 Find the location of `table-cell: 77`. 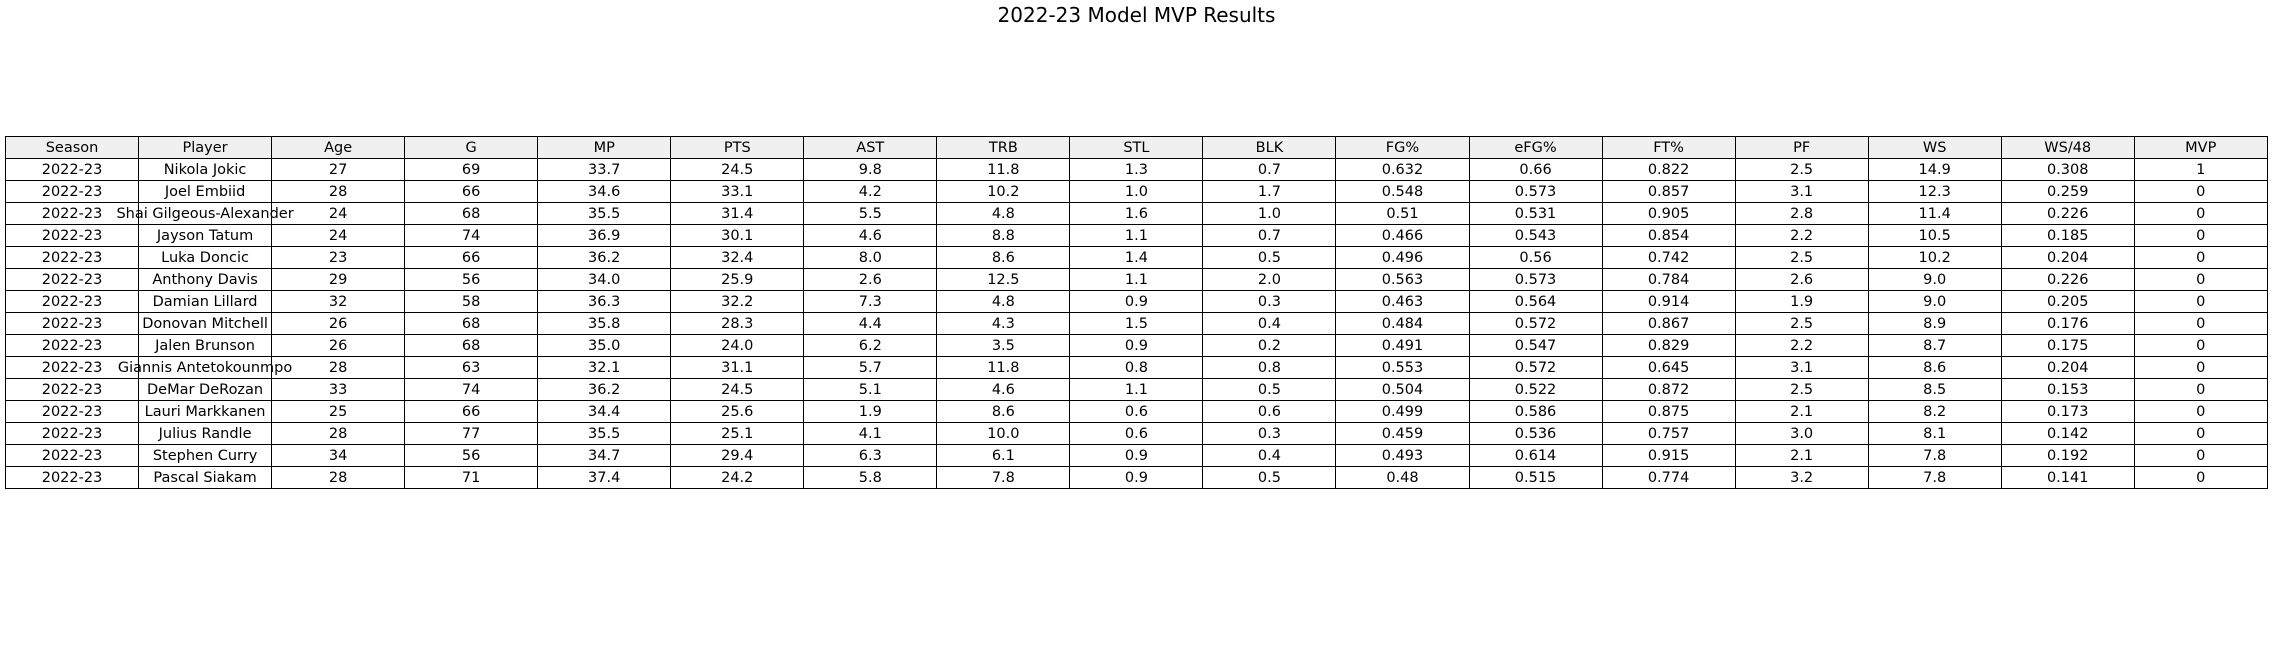

table-cell: 77 is located at coordinates (471, 433).